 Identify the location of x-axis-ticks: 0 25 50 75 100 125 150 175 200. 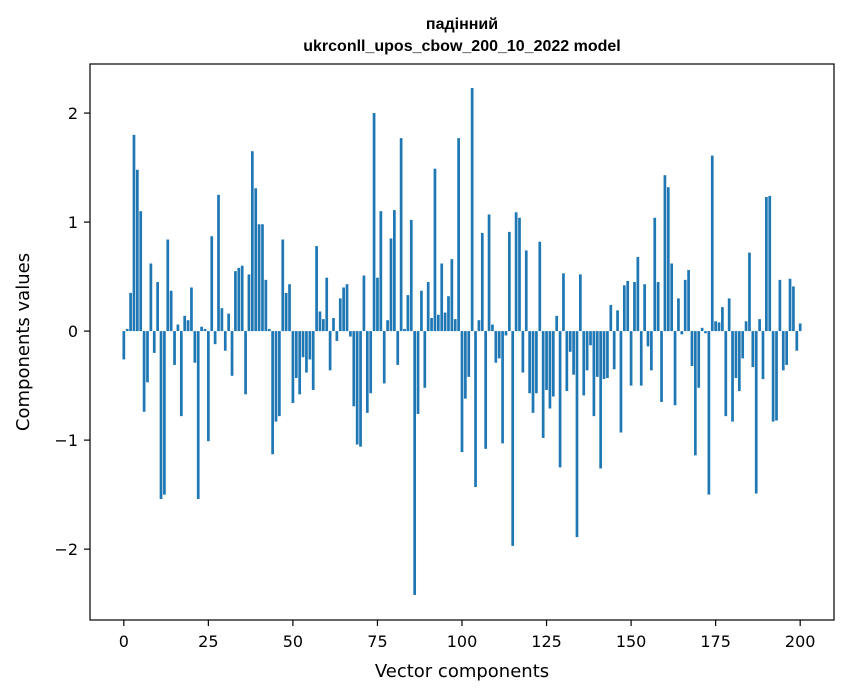
(467, 635).